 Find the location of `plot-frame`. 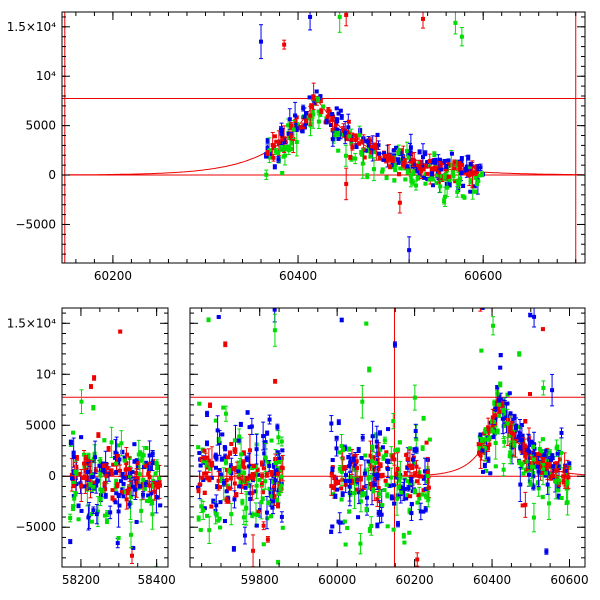

plot-frame is located at coordinates (115, 437).